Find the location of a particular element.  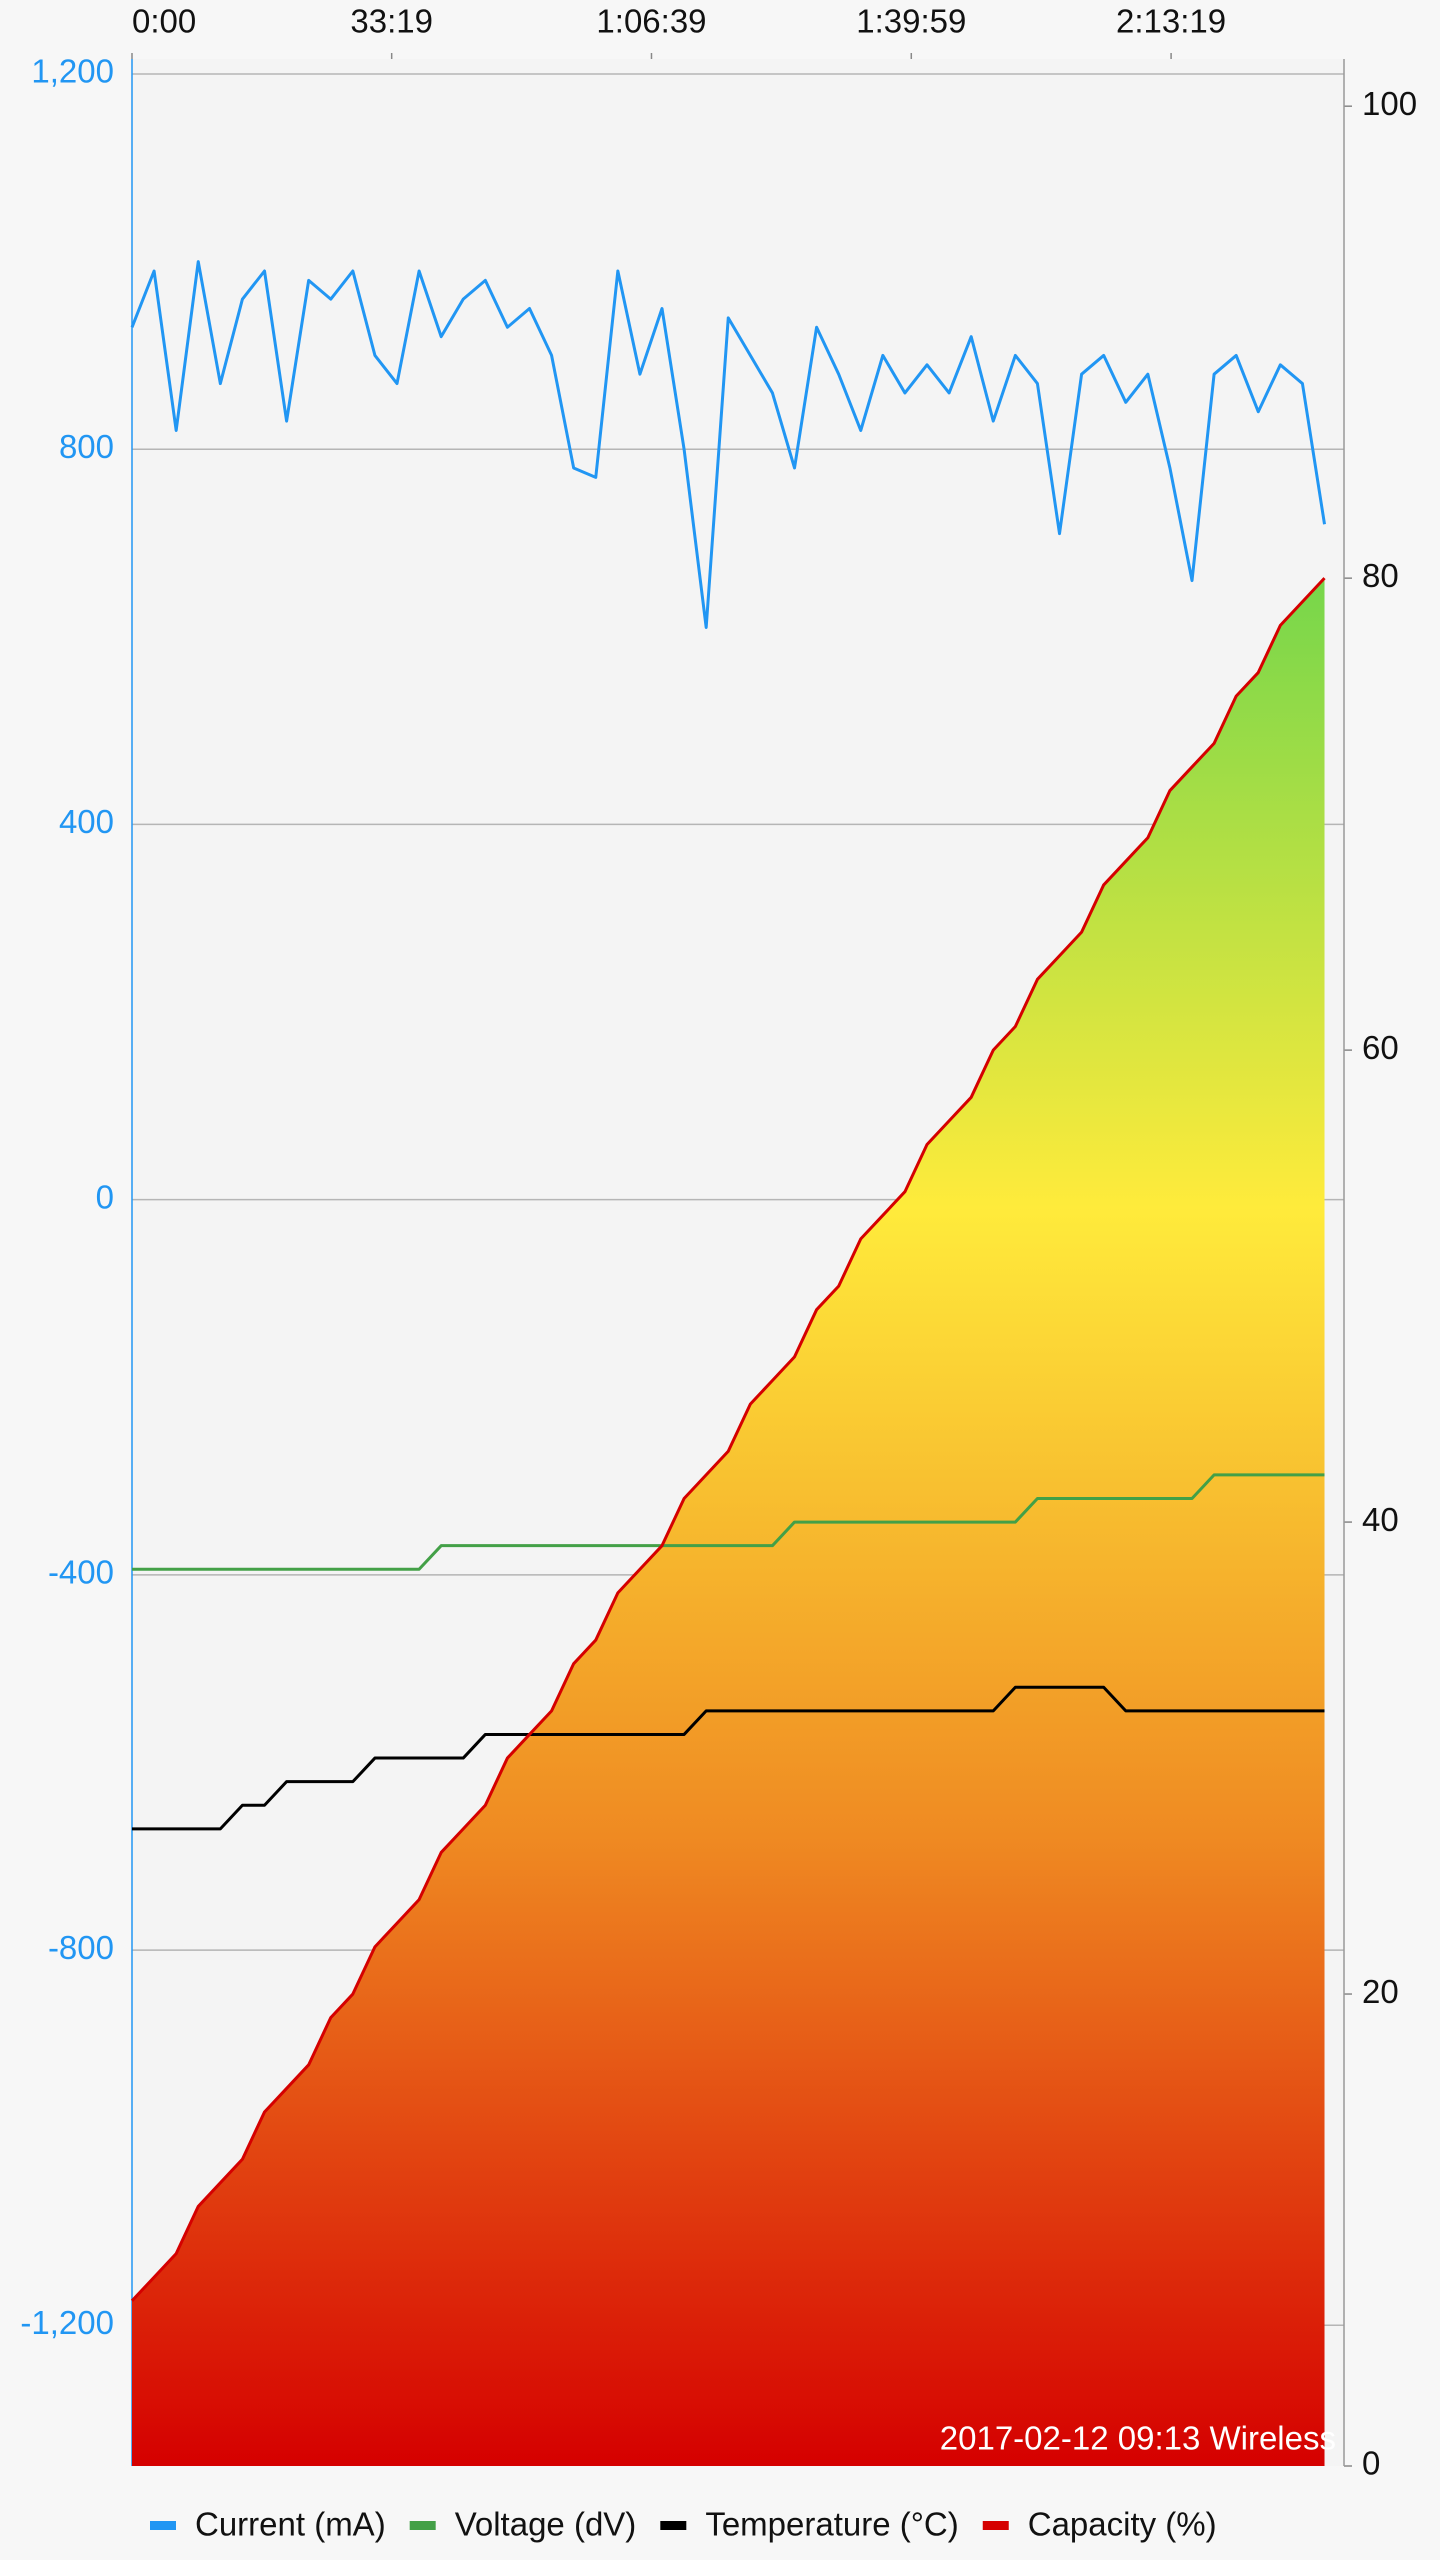

x-tick-label: 2:13:19 is located at coordinates (1171, 21).